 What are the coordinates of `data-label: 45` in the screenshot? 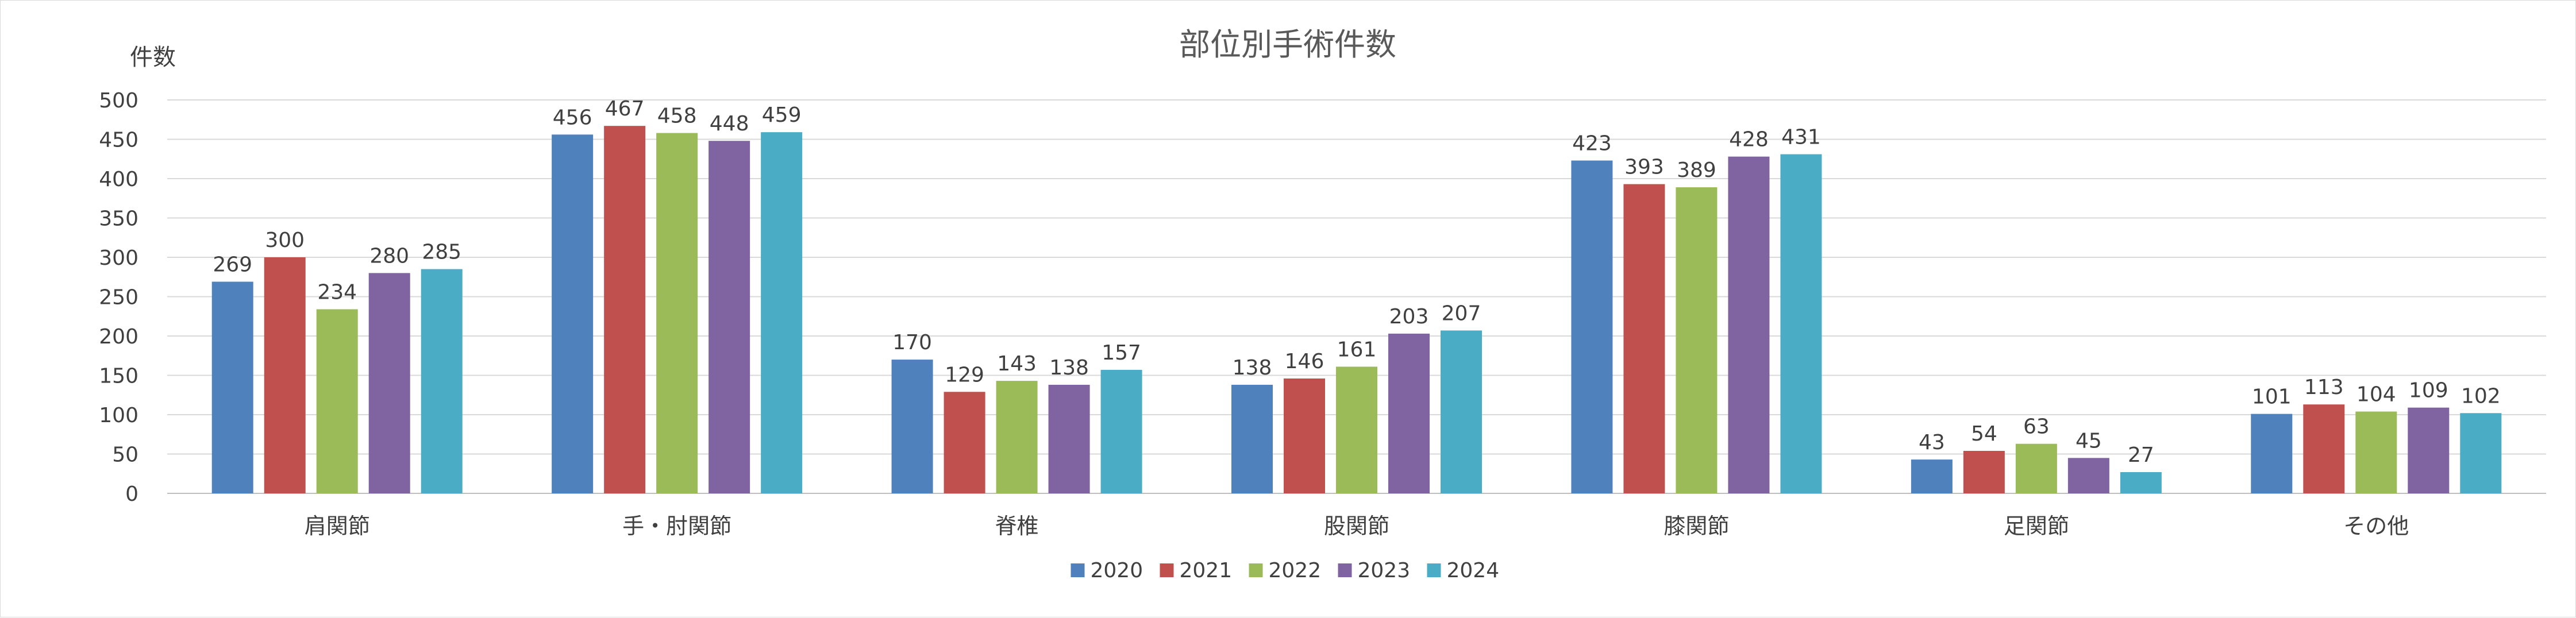 It's located at (2089, 441).